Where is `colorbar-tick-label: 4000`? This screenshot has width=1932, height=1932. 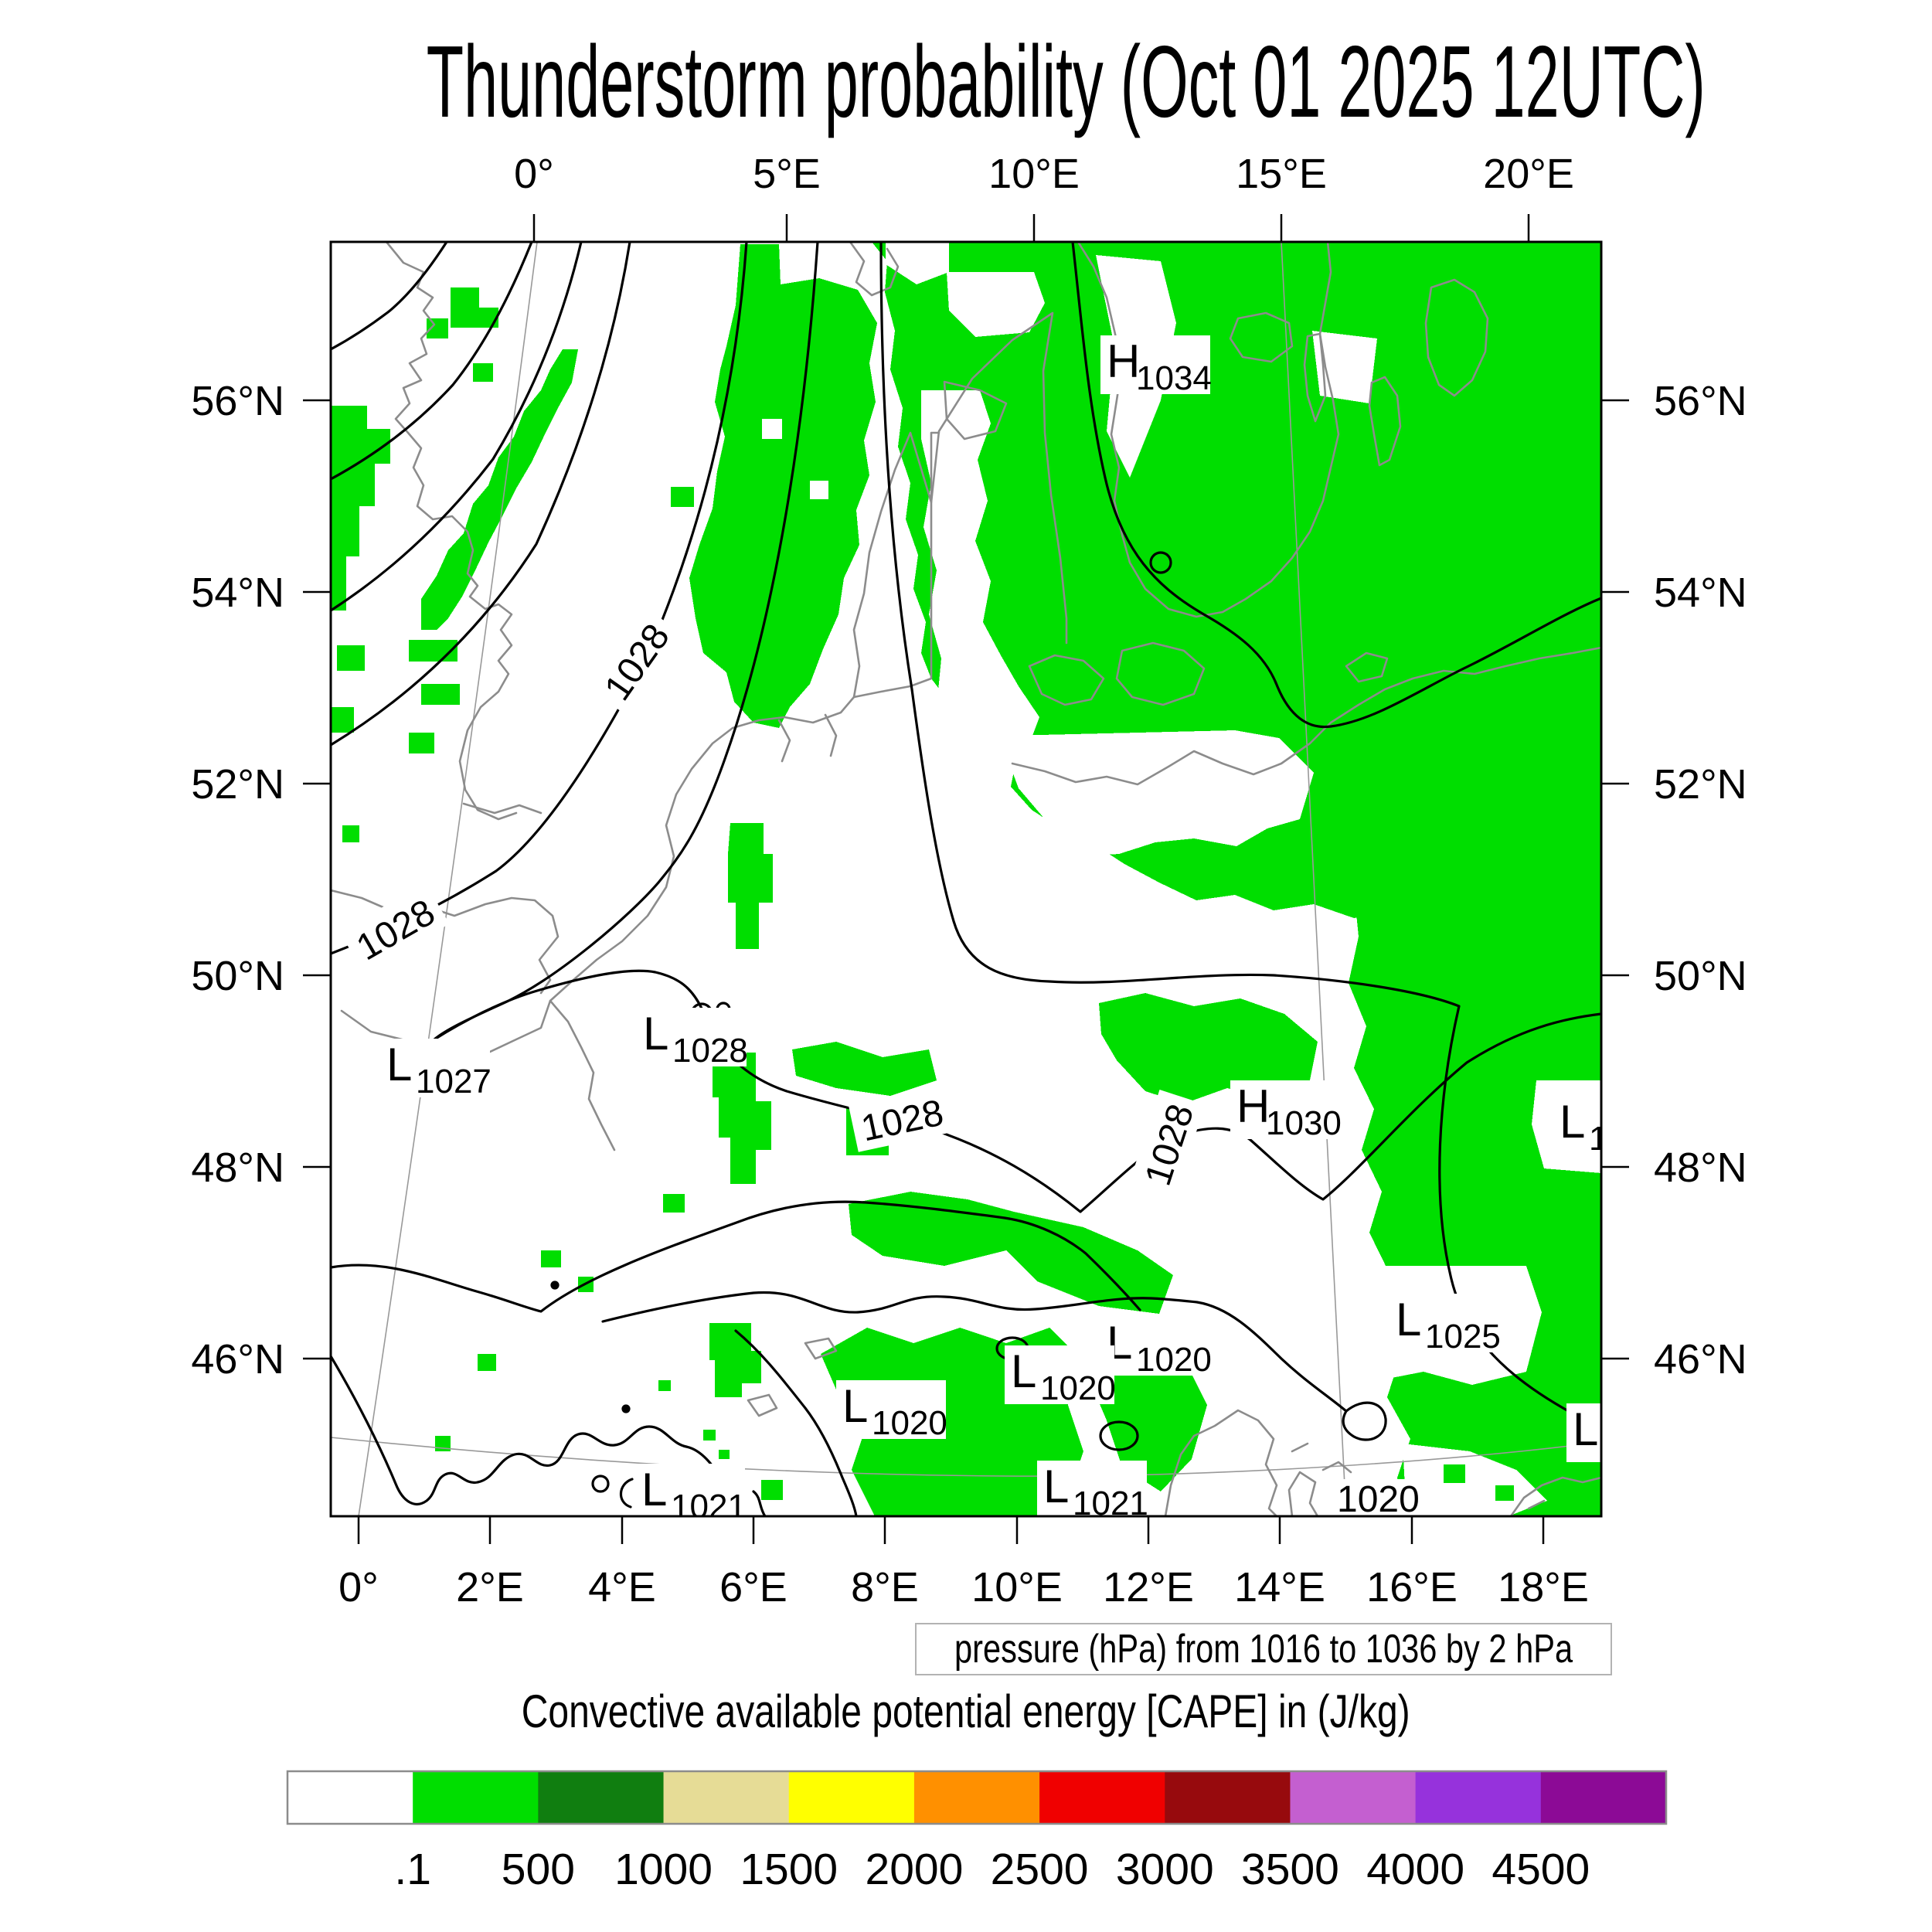
colorbar-tick-label: 4000 is located at coordinates (1415, 1870).